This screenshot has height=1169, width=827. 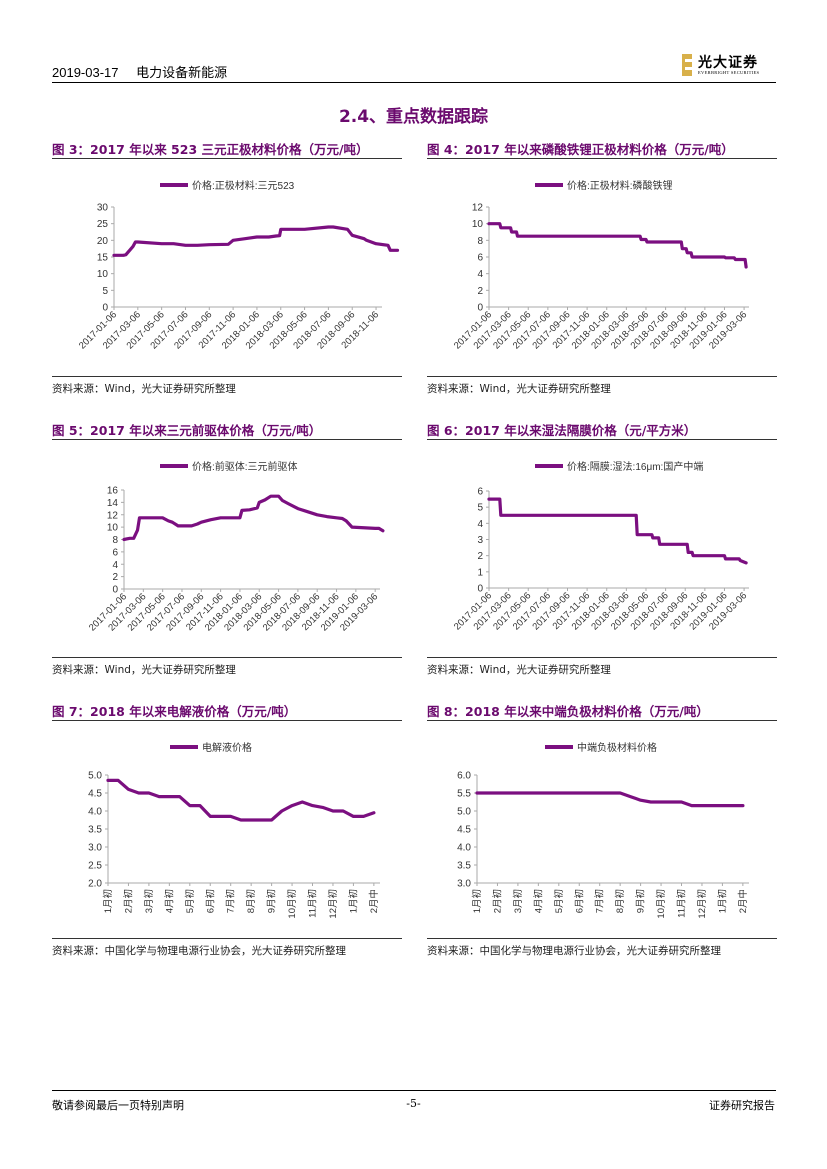 I want to click on figure-7-title: 图 7：2018 年以来电解液价格（万元/吨）, so click(x=174, y=711).